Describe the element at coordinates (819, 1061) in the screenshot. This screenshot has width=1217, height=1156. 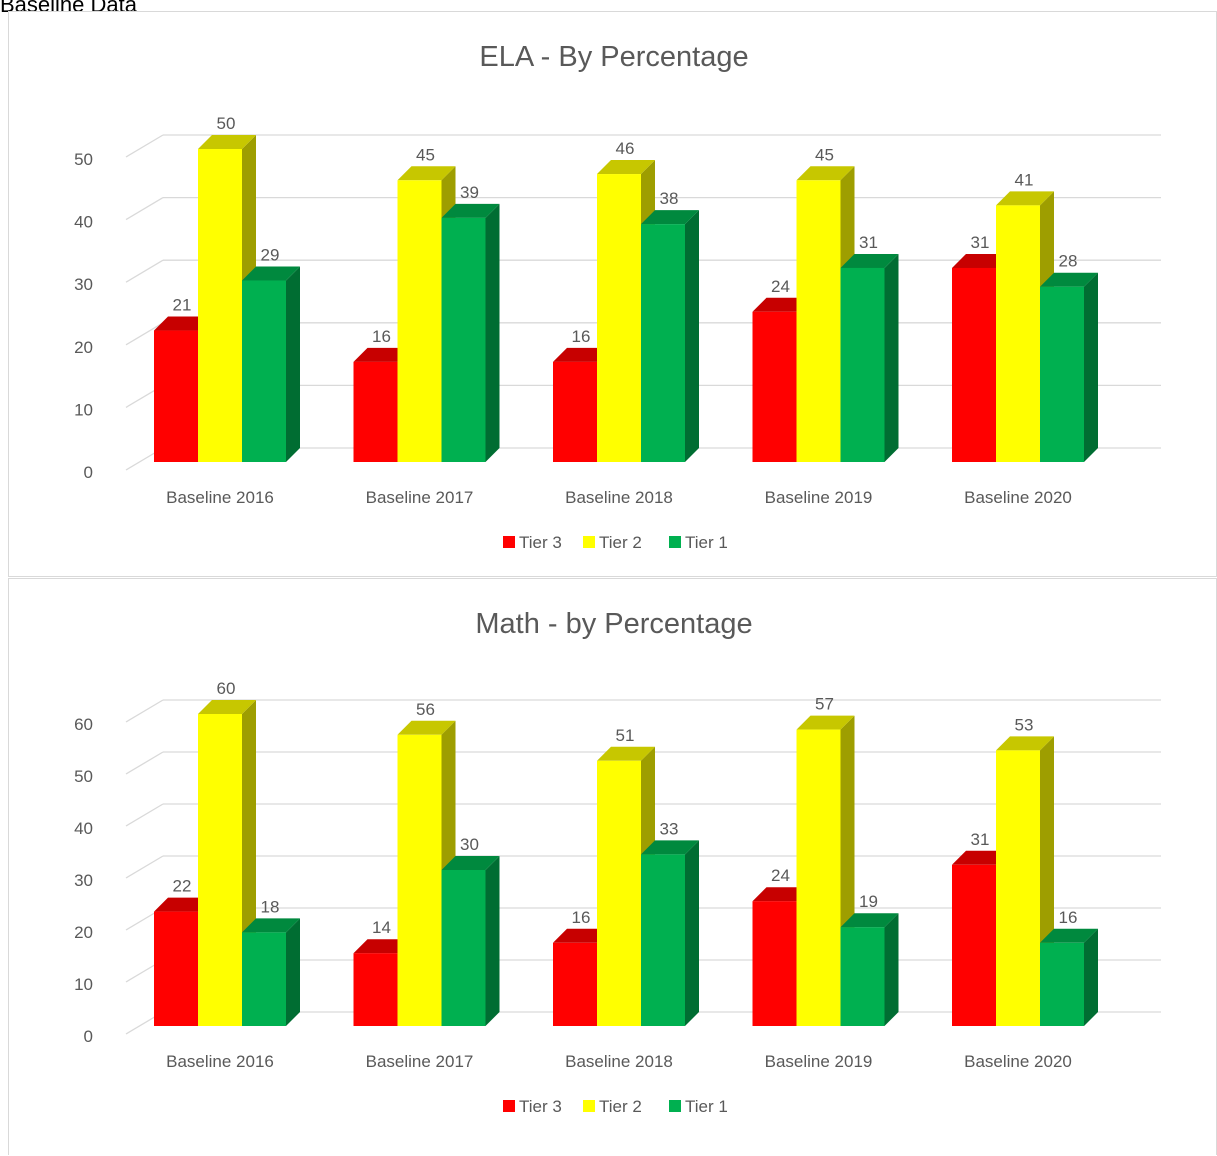
I see `x-category-label: Baseline 2019` at that location.